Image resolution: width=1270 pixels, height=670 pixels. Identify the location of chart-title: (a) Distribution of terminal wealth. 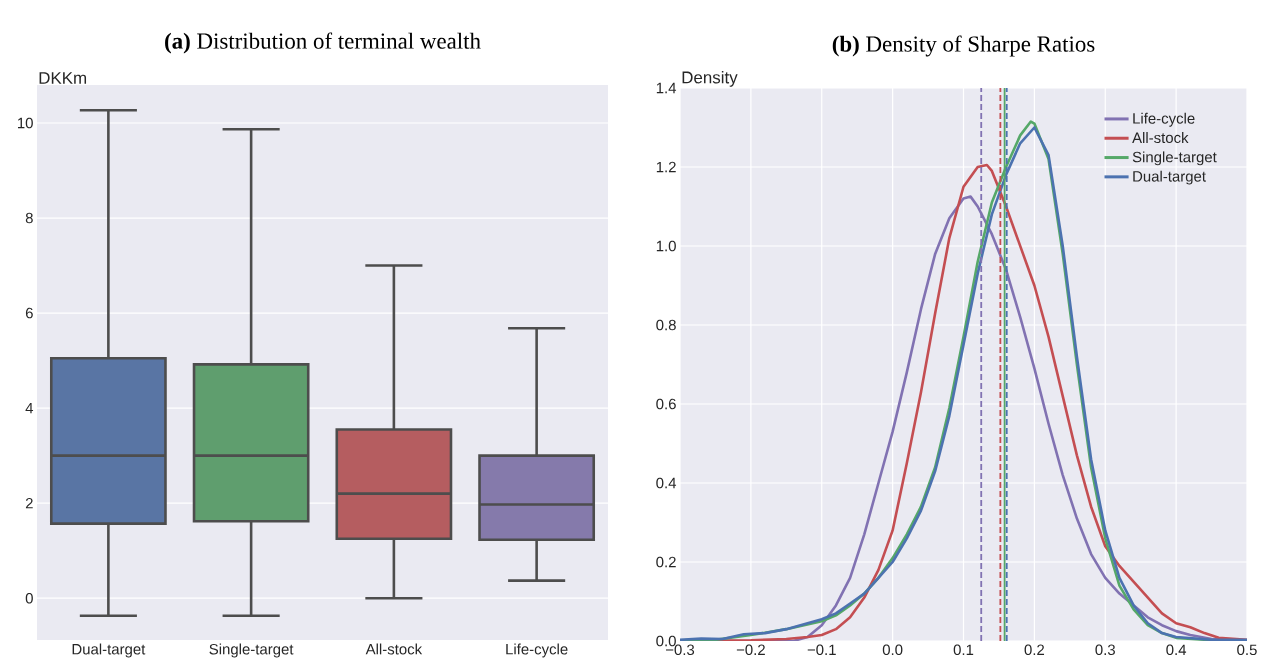
(323, 43).